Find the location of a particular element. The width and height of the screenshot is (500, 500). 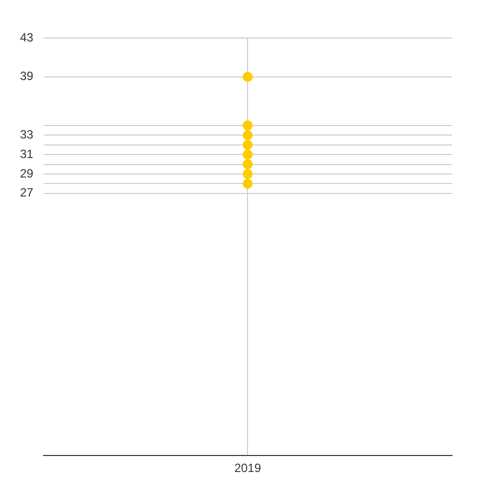

y-tick-label: 31 is located at coordinates (27, 153).